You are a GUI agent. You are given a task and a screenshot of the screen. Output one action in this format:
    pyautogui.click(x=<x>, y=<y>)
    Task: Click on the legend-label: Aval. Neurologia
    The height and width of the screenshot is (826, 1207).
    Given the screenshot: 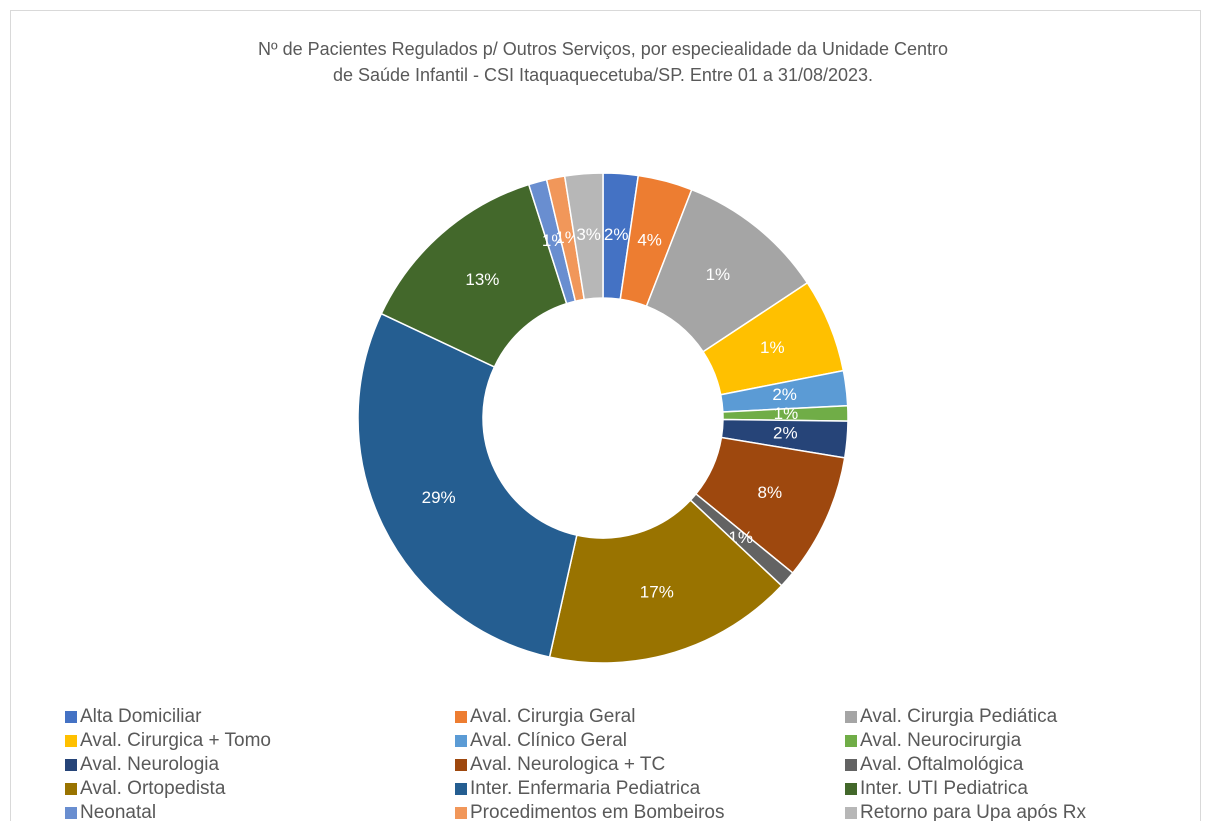 What is the action you would take?
    pyautogui.click(x=150, y=764)
    